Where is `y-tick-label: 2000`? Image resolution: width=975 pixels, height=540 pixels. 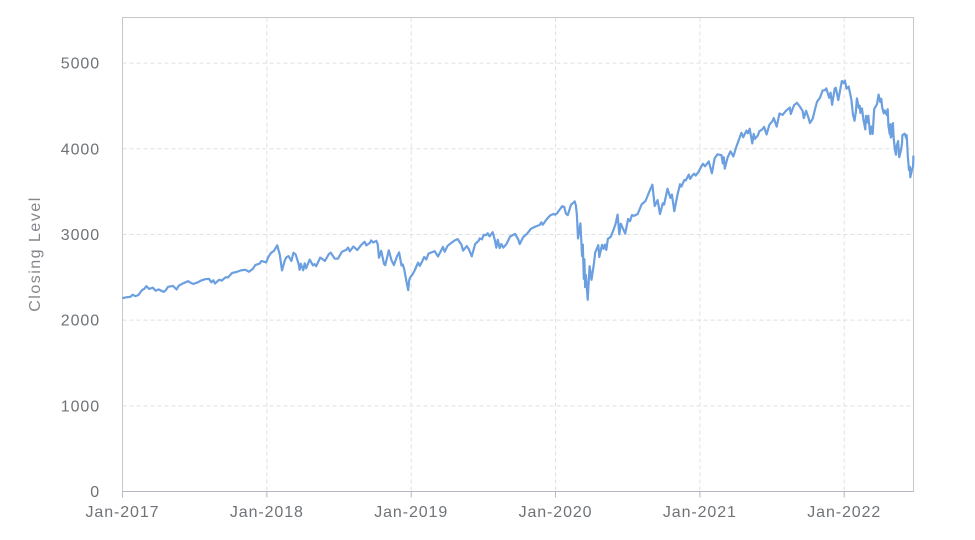
y-tick-label: 2000 is located at coordinates (80, 321).